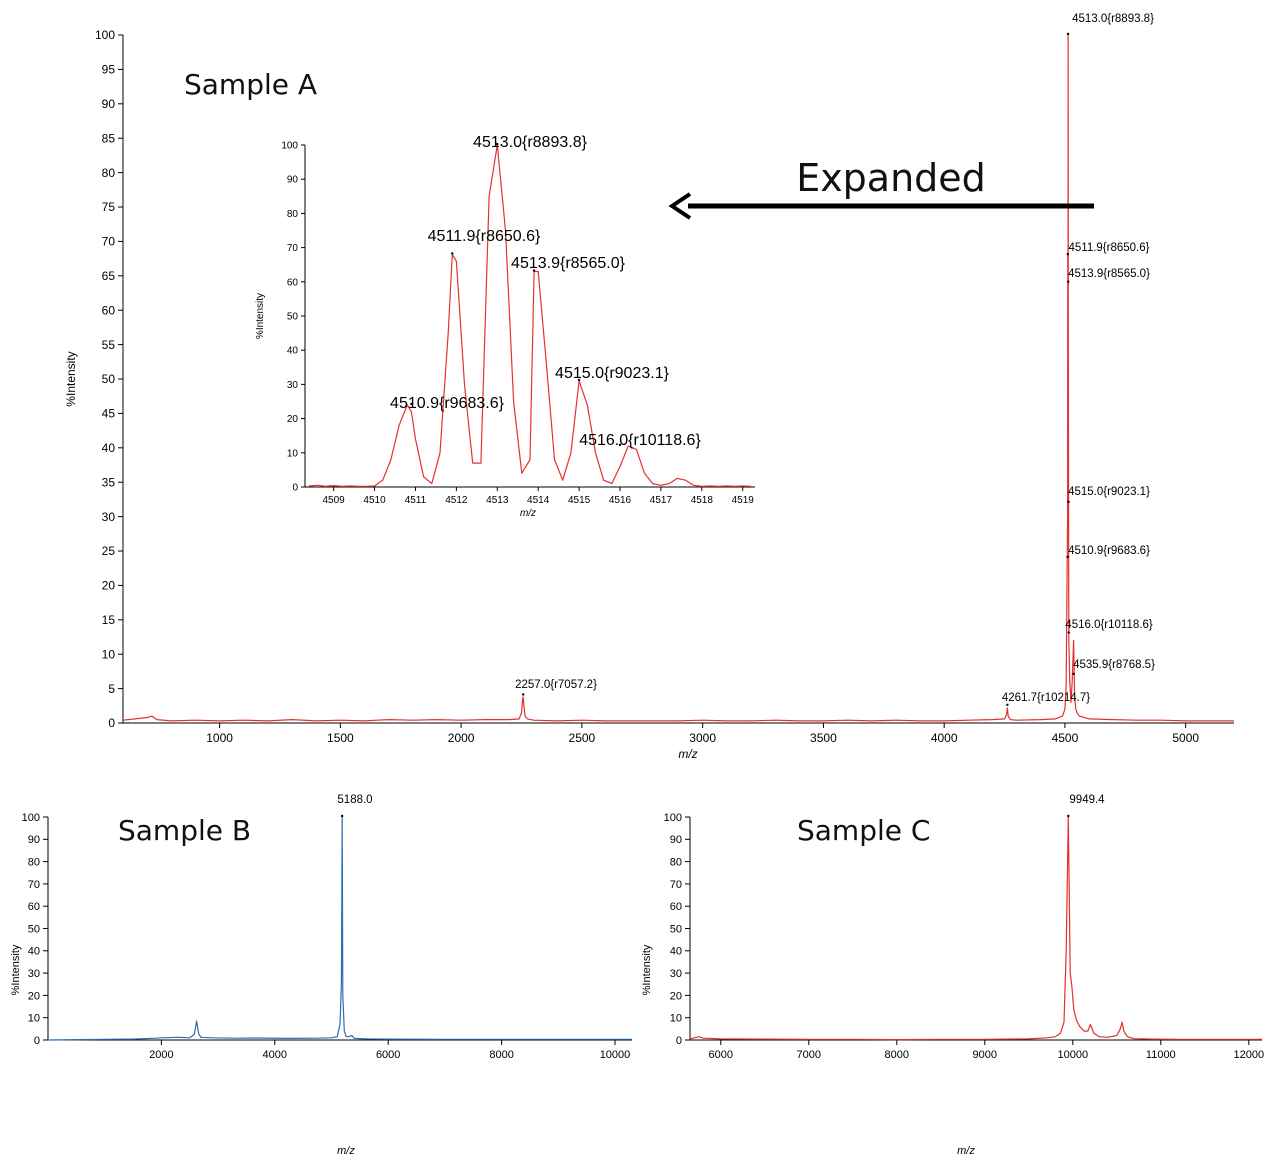  I want to click on x-tick-label: 4514, so click(538, 500).